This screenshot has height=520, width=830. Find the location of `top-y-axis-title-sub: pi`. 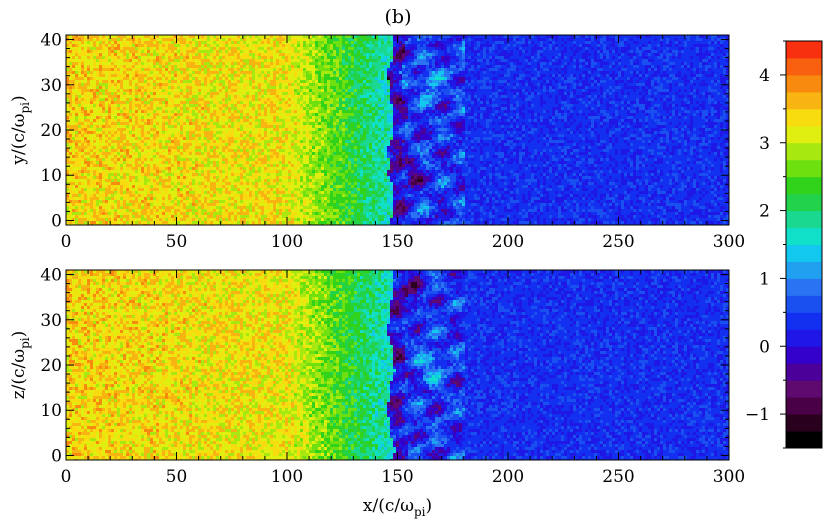

top-y-axis-title-sub: pi is located at coordinates (25, 108).